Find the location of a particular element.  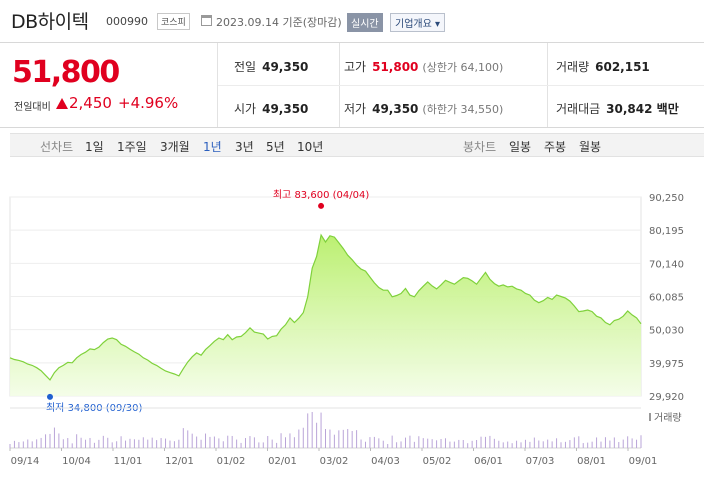

realtime-button: 실시간 is located at coordinates (365, 22).